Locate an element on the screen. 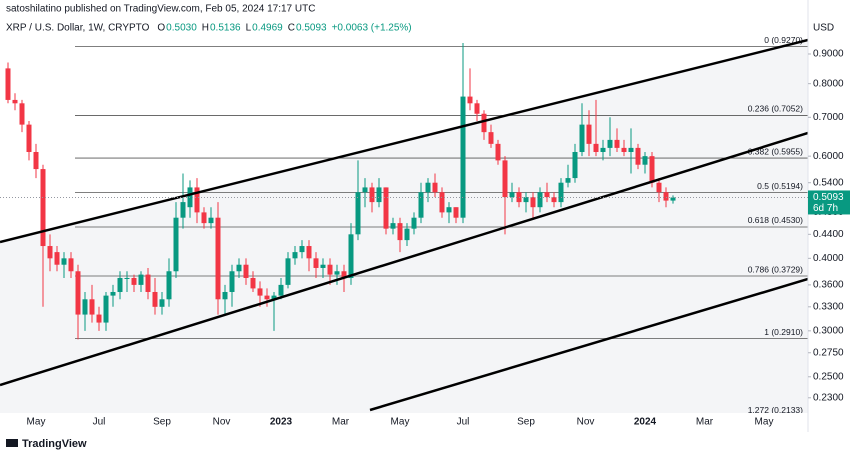 Image resolution: width=850 pixels, height=460 pixels. last-price-label: 0.5093 is located at coordinates (828, 197).